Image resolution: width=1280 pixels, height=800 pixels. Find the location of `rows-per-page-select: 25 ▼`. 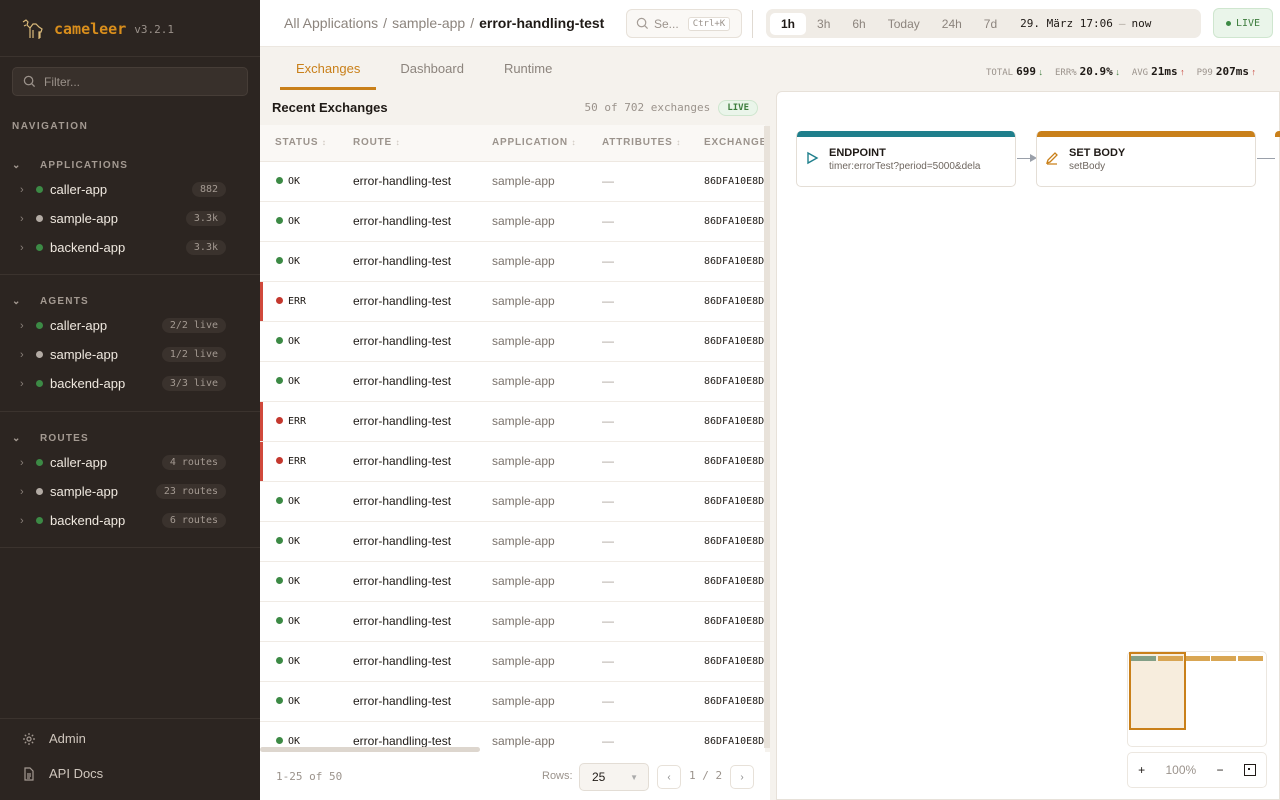

rows-per-page-select: 25 ▼ is located at coordinates (614, 777).